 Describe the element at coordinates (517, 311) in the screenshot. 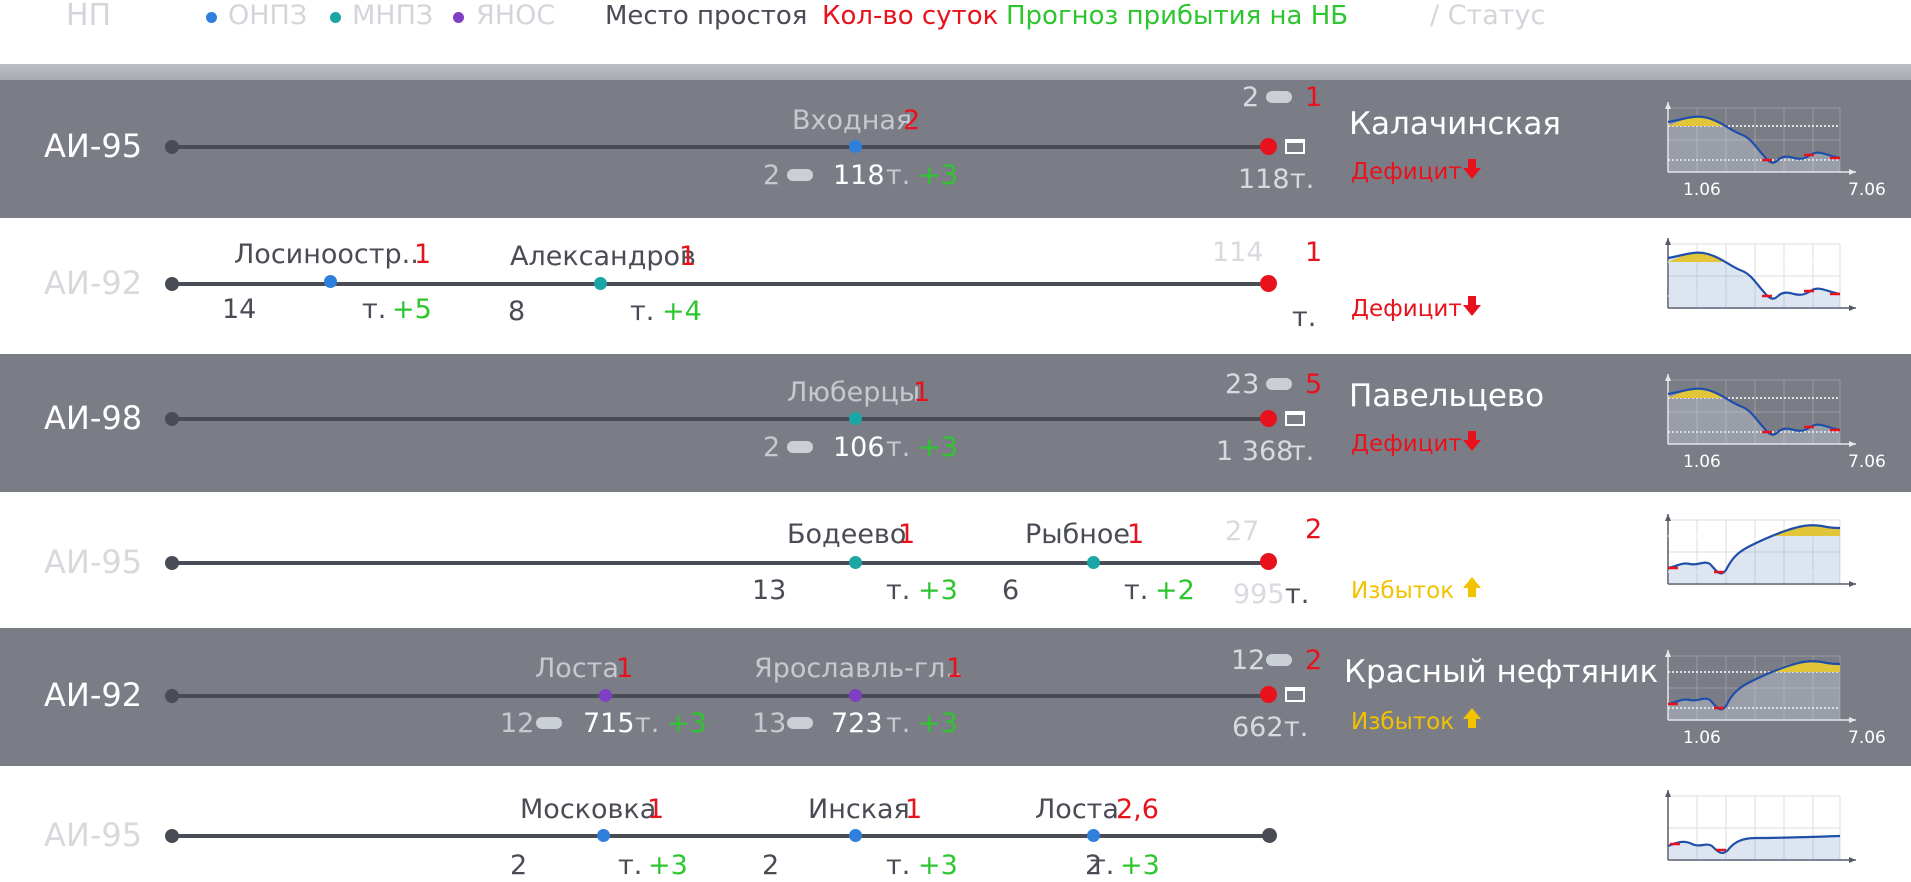

I see `tank-count: 8` at that location.